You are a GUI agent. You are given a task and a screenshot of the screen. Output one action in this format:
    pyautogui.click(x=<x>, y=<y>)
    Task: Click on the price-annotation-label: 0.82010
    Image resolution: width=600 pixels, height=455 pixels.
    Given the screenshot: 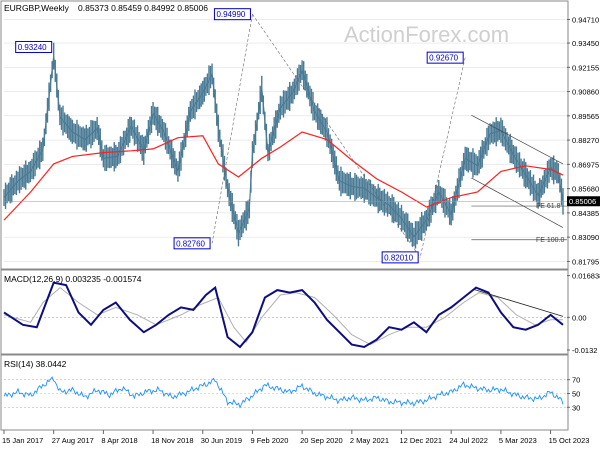 What is the action you would take?
    pyautogui.click(x=398, y=257)
    